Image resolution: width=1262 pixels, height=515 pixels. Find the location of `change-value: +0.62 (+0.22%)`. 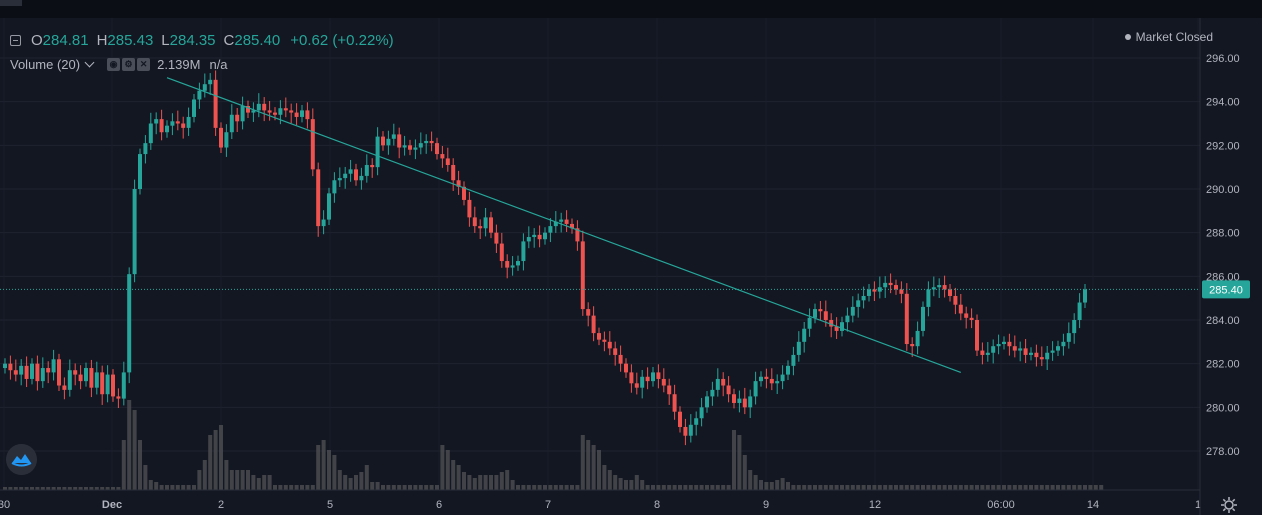

change-value: +0.62 (+0.22%) is located at coordinates (342, 40).